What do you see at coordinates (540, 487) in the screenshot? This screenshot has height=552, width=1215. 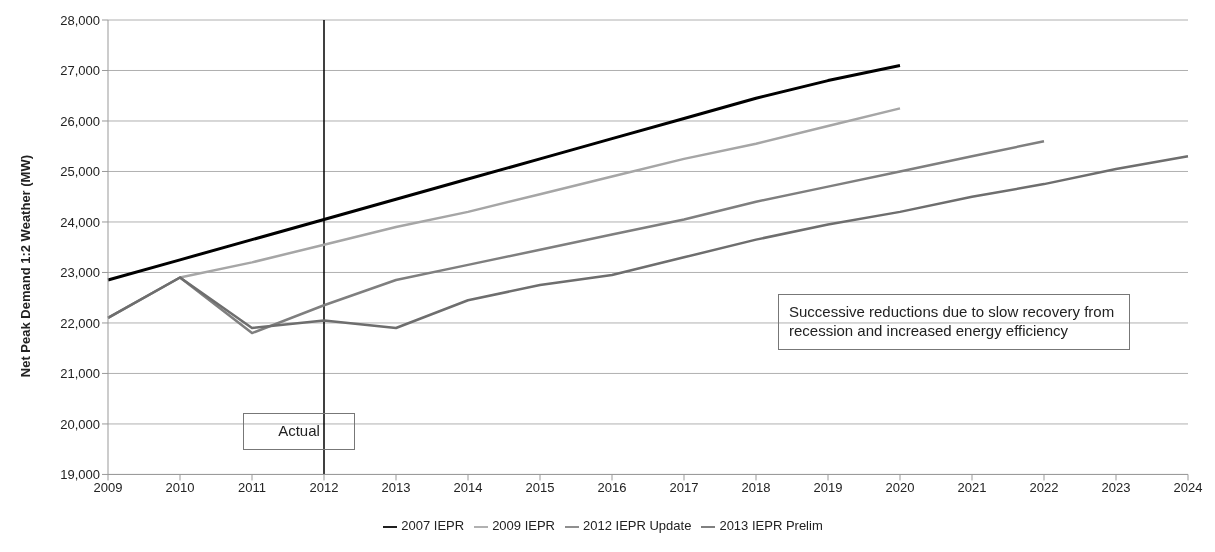 I see `x-tick-label: 2015` at bounding box center [540, 487].